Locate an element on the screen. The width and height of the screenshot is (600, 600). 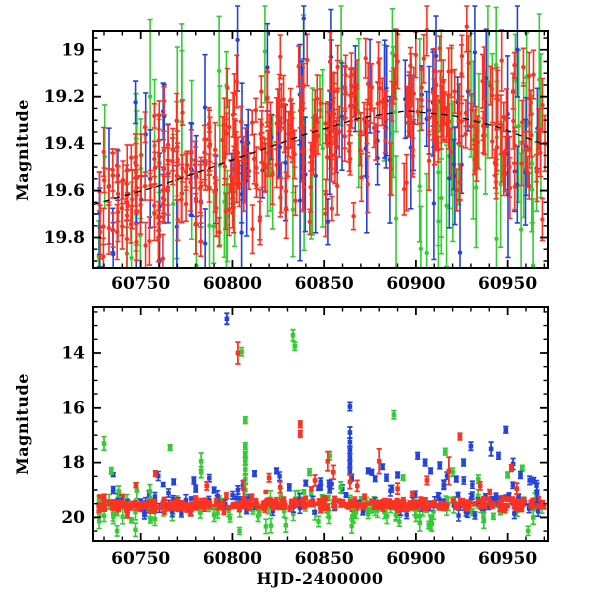
y-tick-label: 19 is located at coordinates (73, 50).